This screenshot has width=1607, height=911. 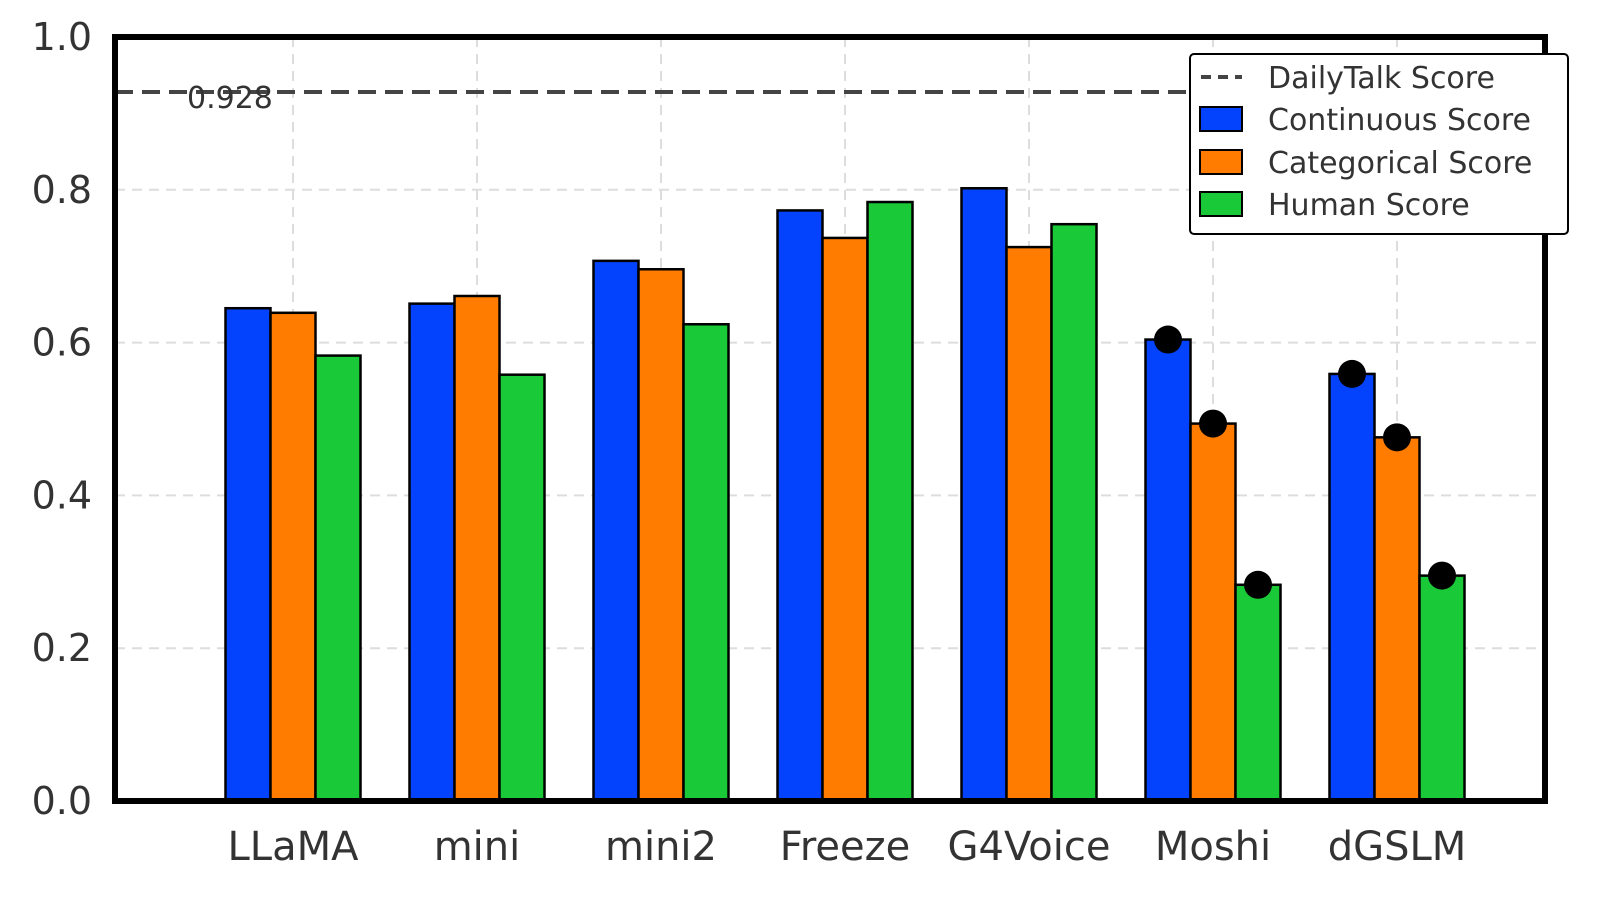 I want to click on x-tick-label-freeze: Freeze, so click(x=845, y=847).